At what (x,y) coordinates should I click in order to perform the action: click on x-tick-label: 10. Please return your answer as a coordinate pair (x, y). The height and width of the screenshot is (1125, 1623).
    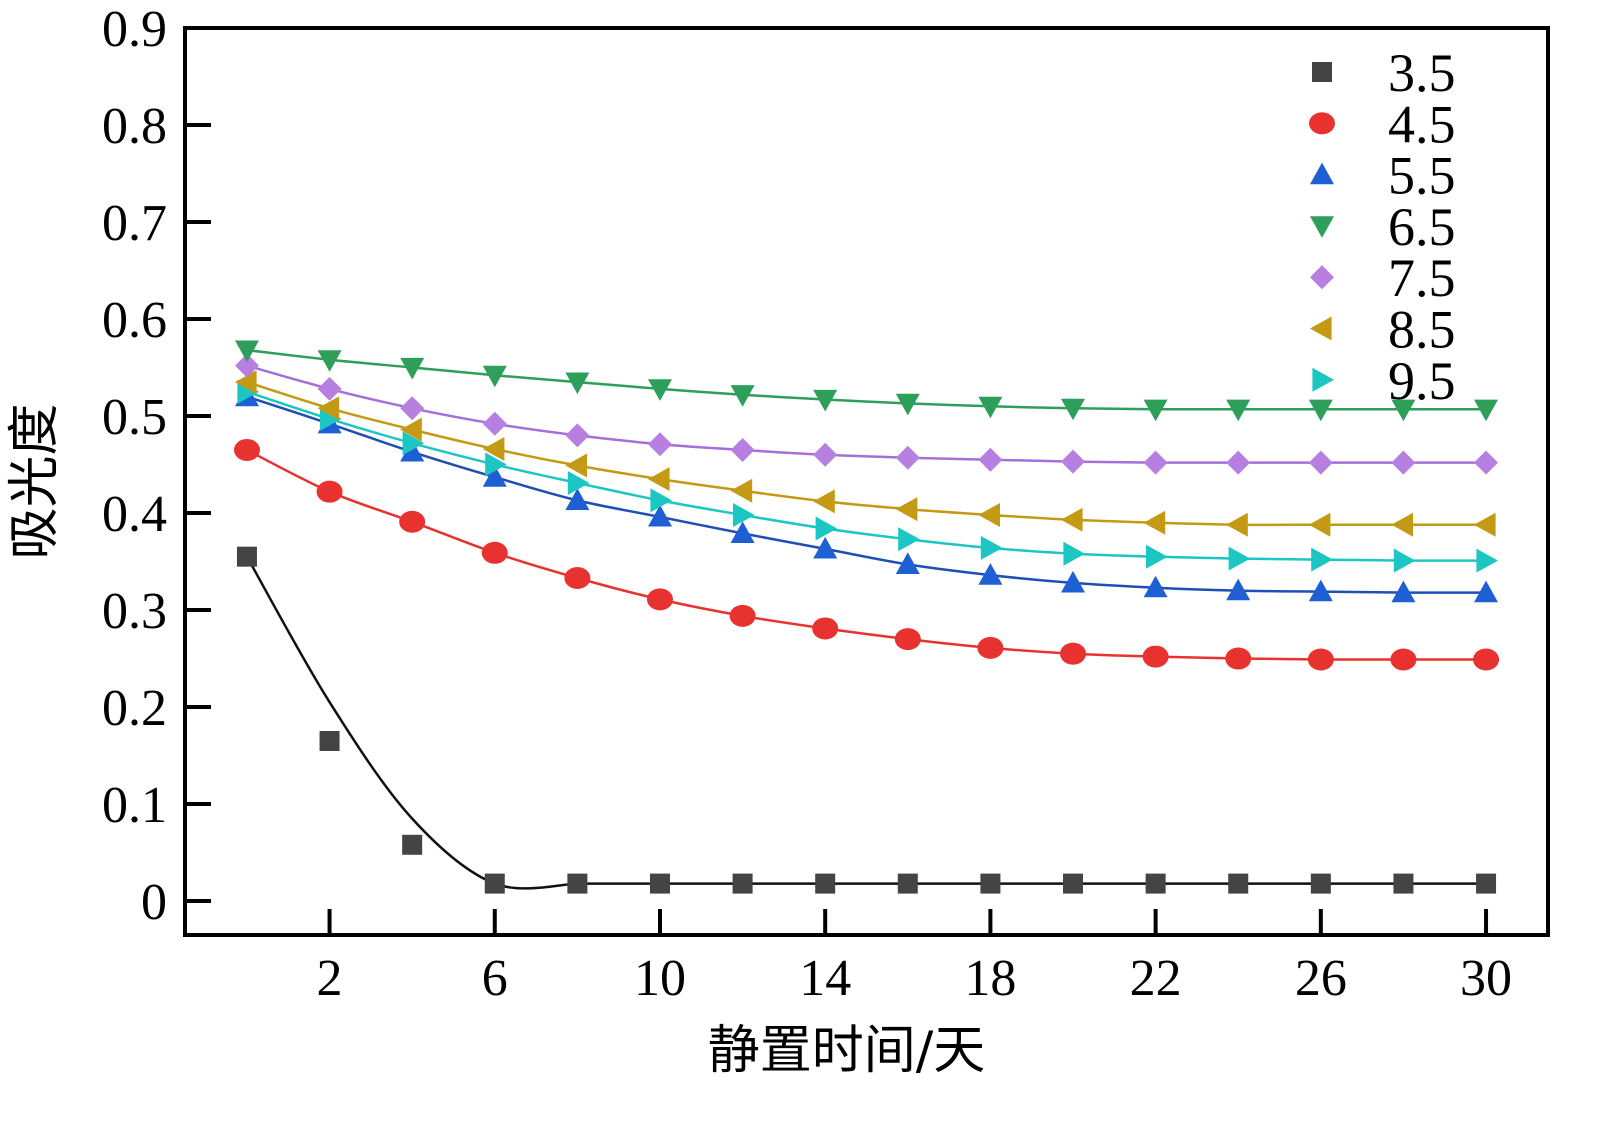
    Looking at the image, I should click on (660, 978).